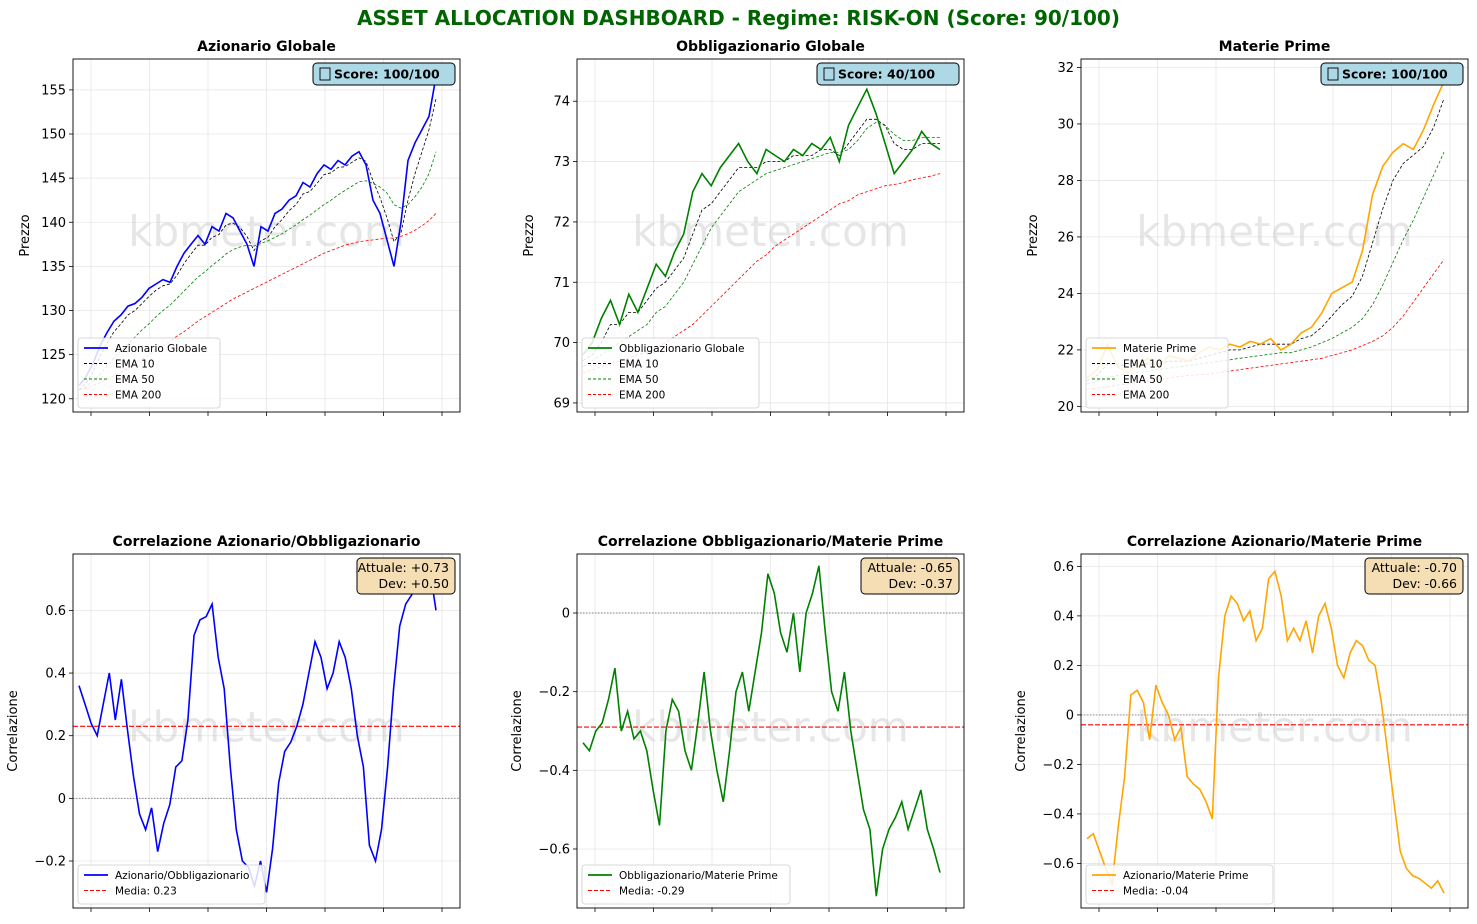 This screenshot has width=1477, height=924. What do you see at coordinates (1065, 181) in the screenshot?
I see `y-tick-label: 28` at bounding box center [1065, 181].